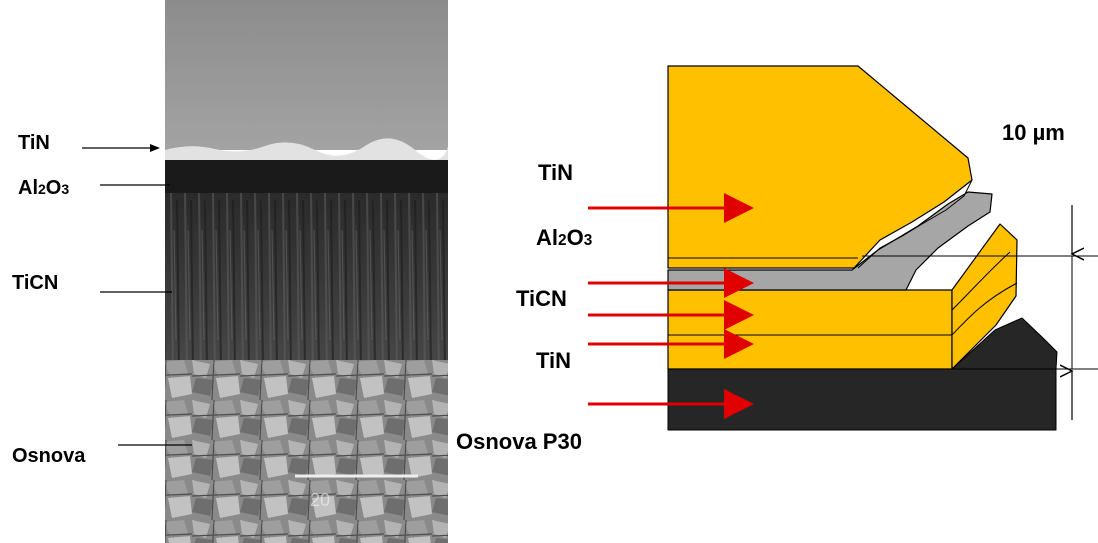  Describe the element at coordinates (306, 177) in the screenshot. I see `sem-al2o3-layer` at that location.